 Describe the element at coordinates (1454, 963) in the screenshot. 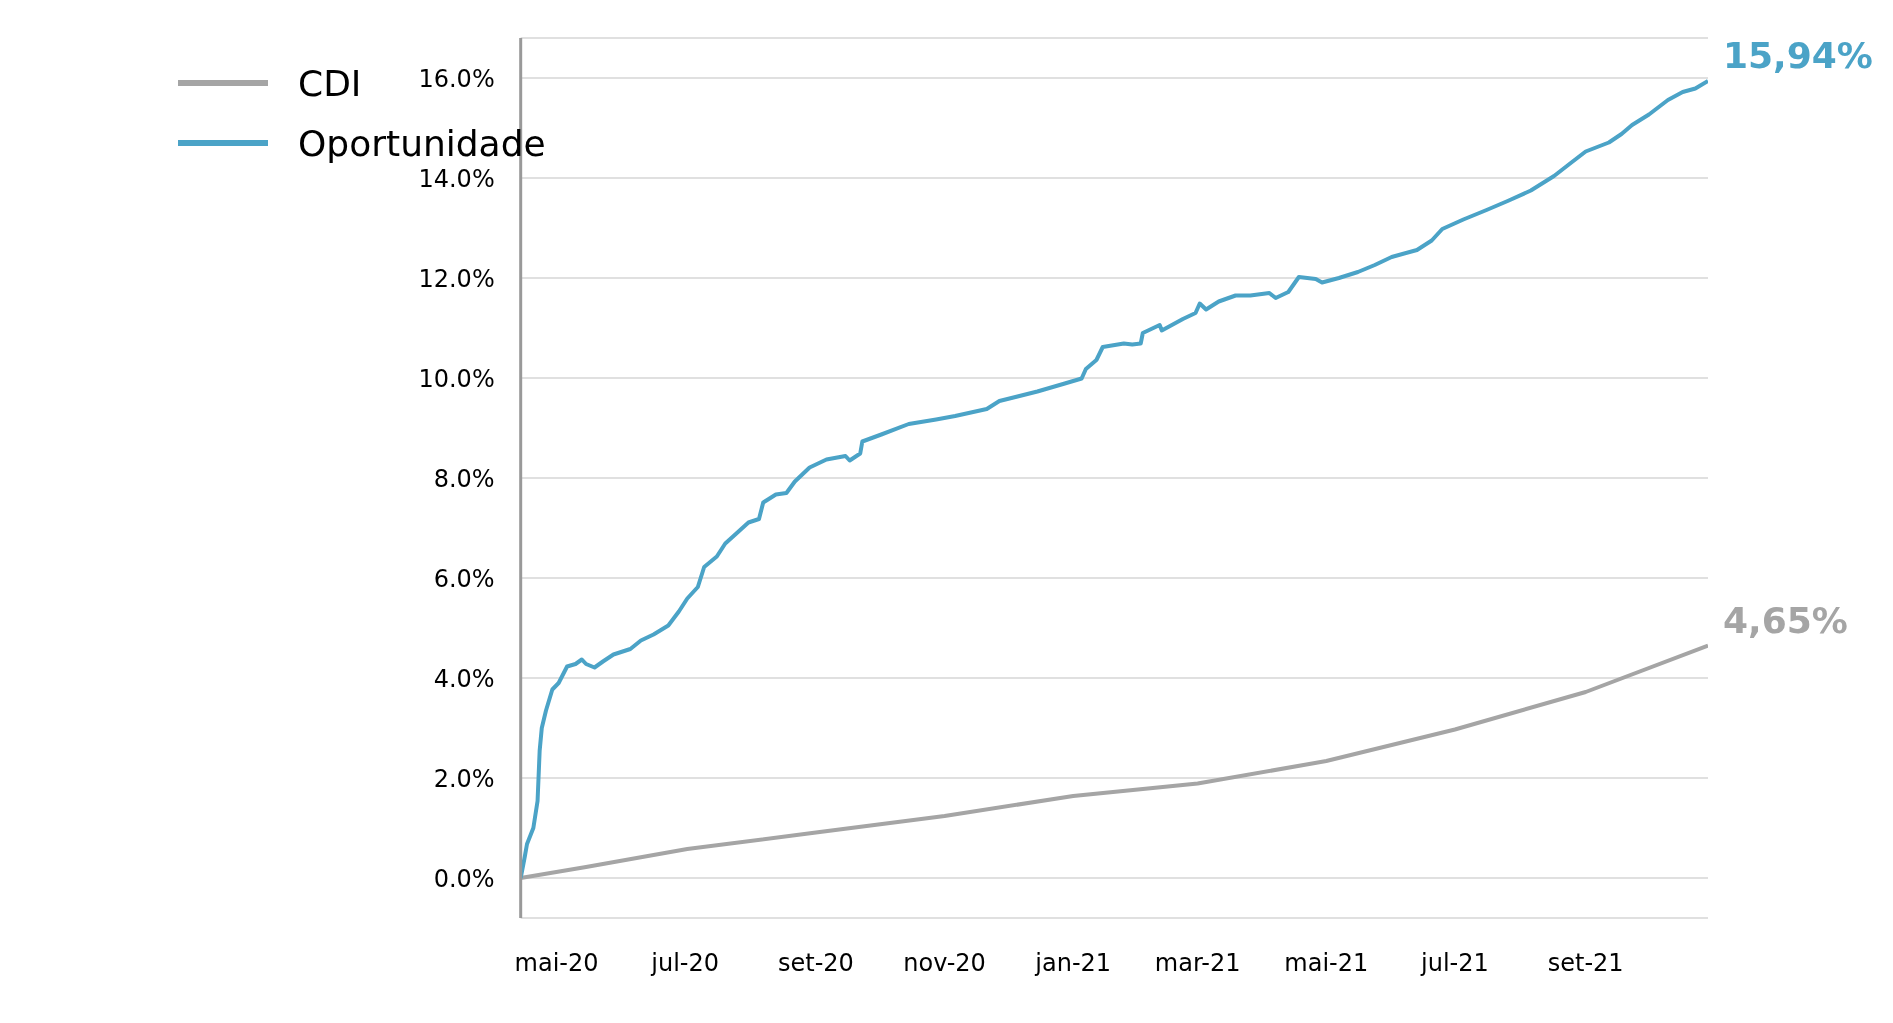

I see `x-tick-label: jul-21` at that location.